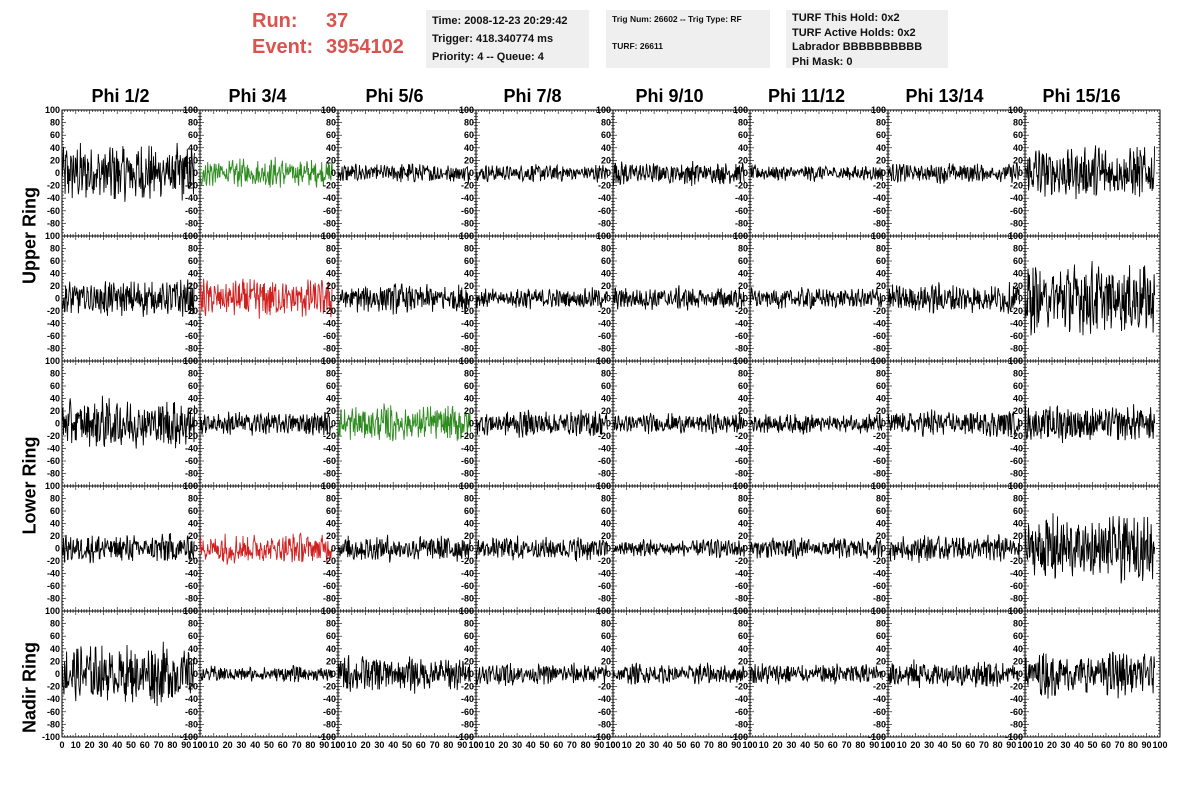  I want to click on y-tick-label-r1-c3: -40, so click(467, 324).